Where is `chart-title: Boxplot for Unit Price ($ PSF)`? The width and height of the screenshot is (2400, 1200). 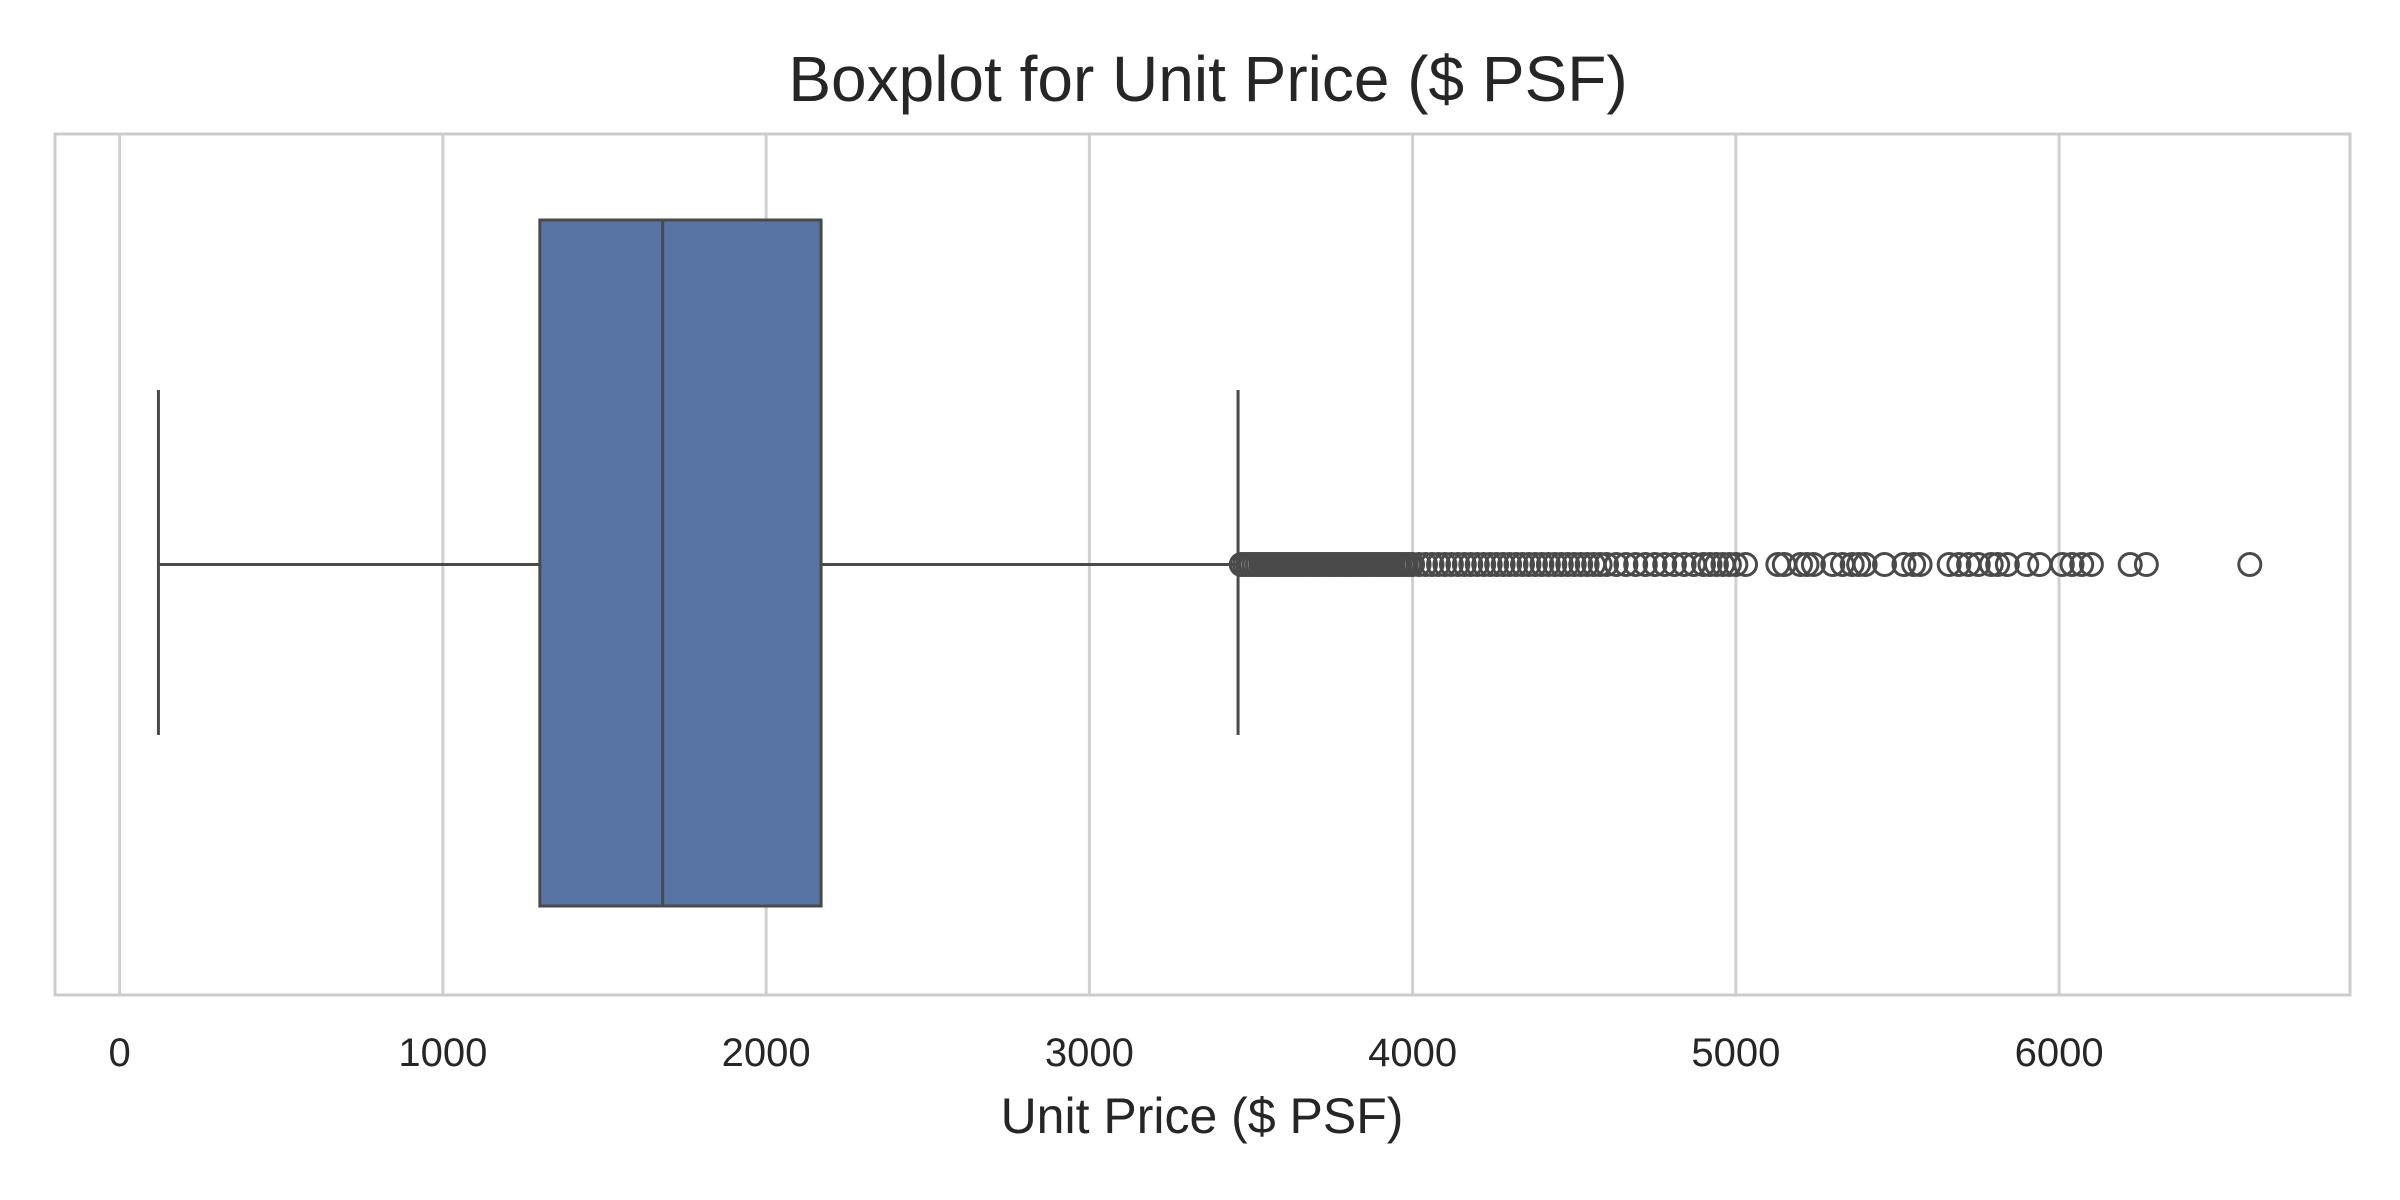
chart-title: Boxplot for Unit Price ($ PSF) is located at coordinates (1207, 79).